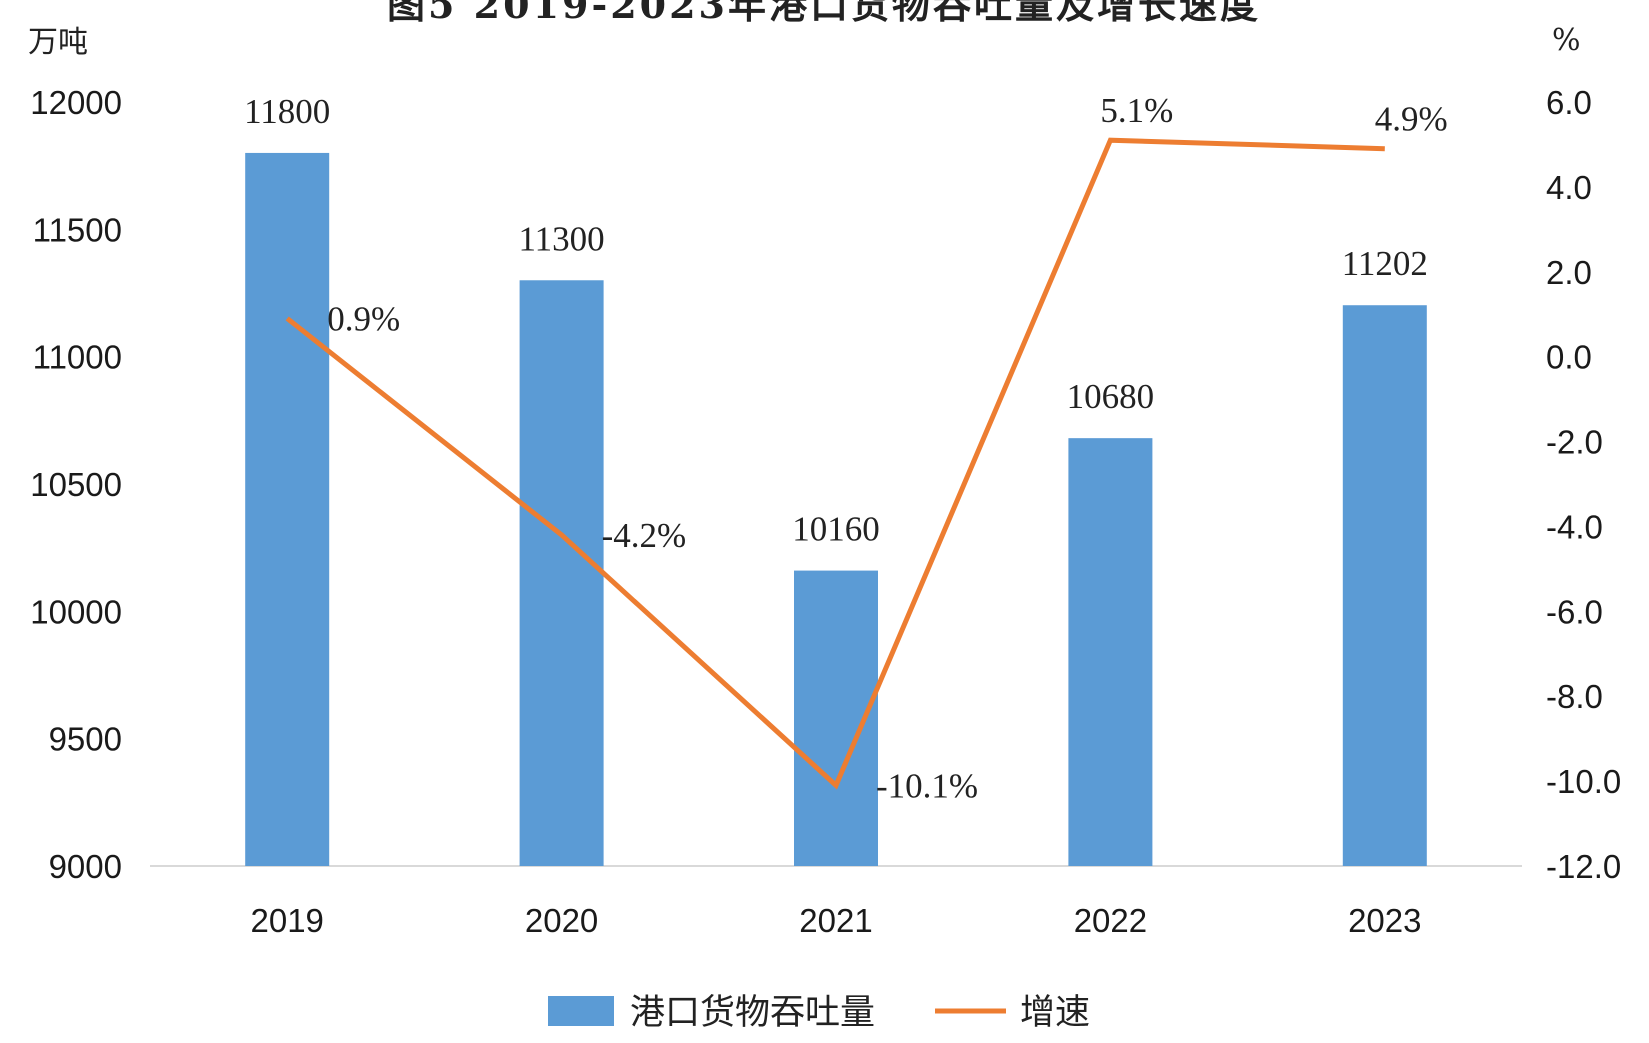 This screenshot has width=1649, height=1043. Describe the element at coordinates (561, 238) in the screenshot. I see `bar-data-label: 11300` at that location.